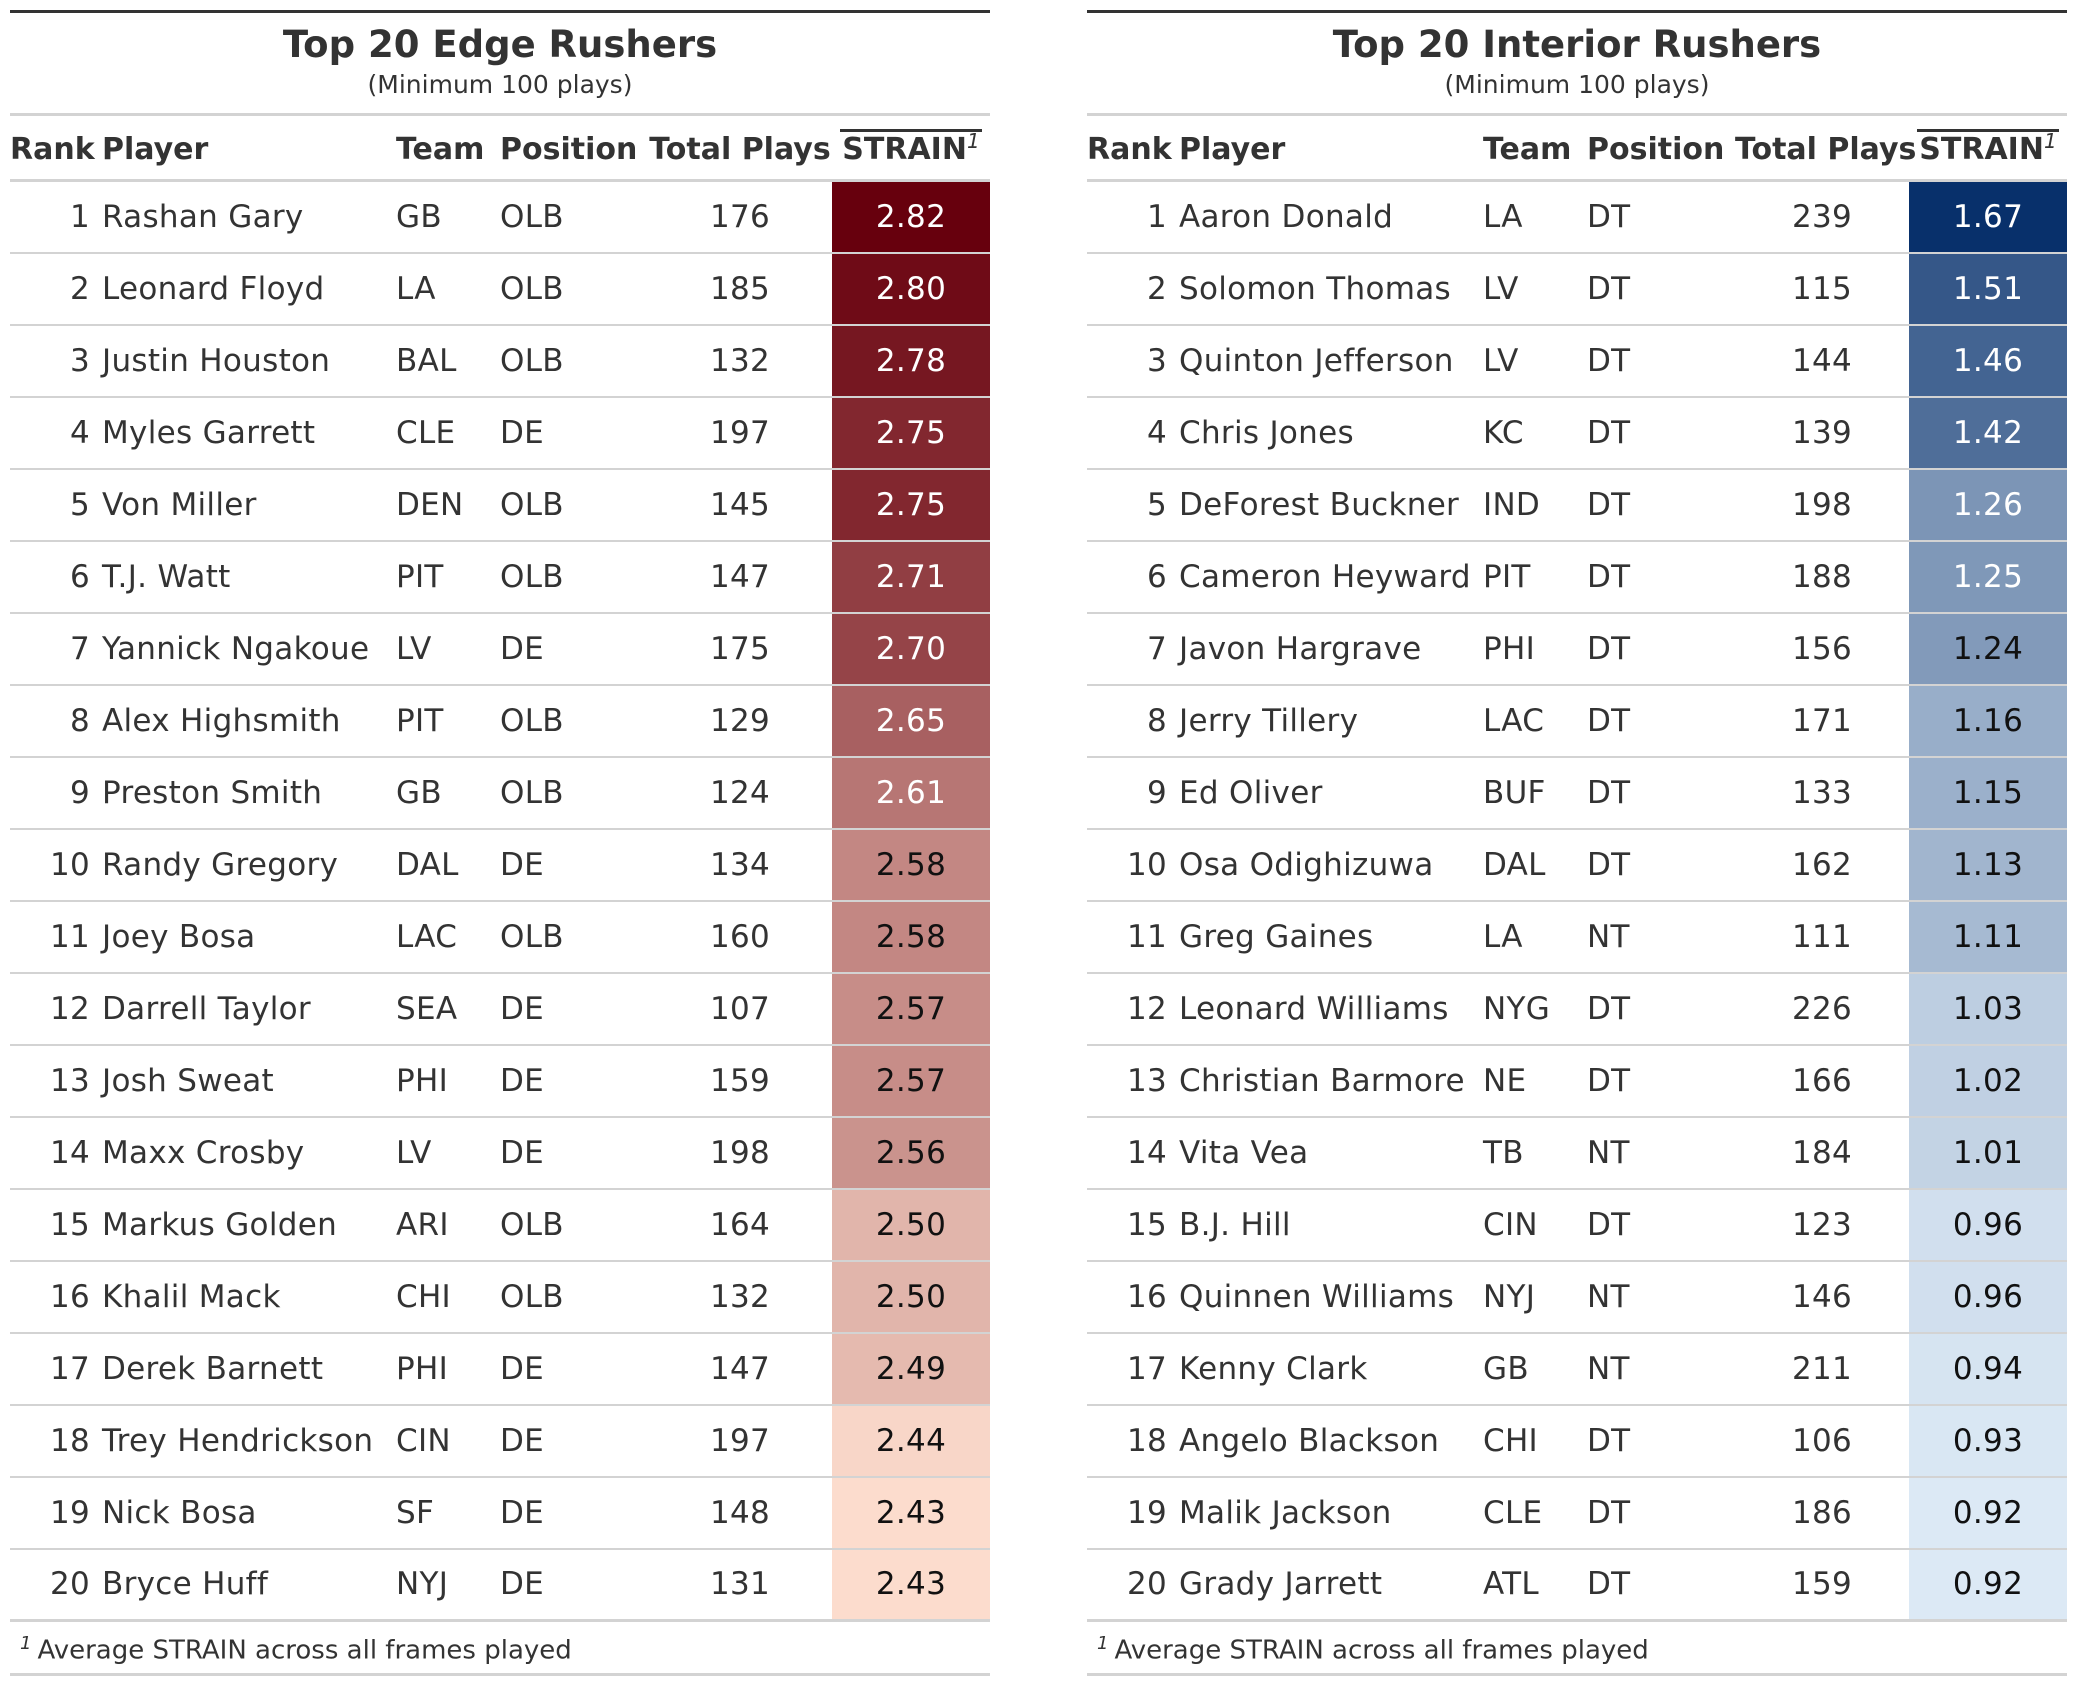 Image resolution: width=2093 pixels, height=1684 pixels. Describe the element at coordinates (740, 1152) in the screenshot. I see `total-plays-cell: 198` at that location.